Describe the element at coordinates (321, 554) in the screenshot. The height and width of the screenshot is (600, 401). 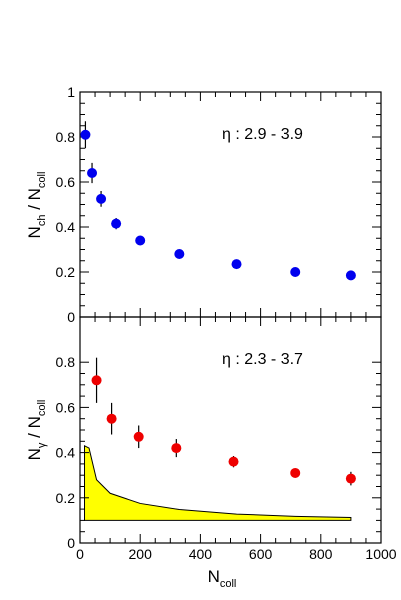
I see `x-tick-label: 800` at that location.